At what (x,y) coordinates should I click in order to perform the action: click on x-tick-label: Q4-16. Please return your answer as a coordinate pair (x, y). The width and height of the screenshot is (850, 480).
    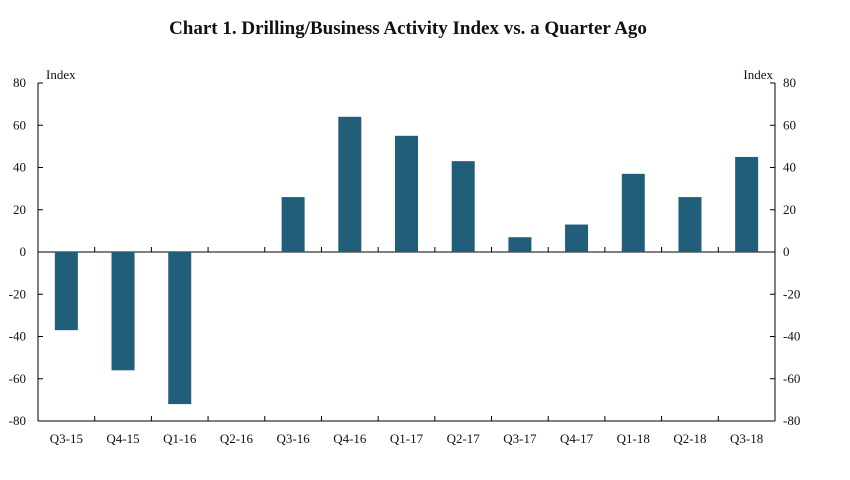
    Looking at the image, I should click on (350, 438).